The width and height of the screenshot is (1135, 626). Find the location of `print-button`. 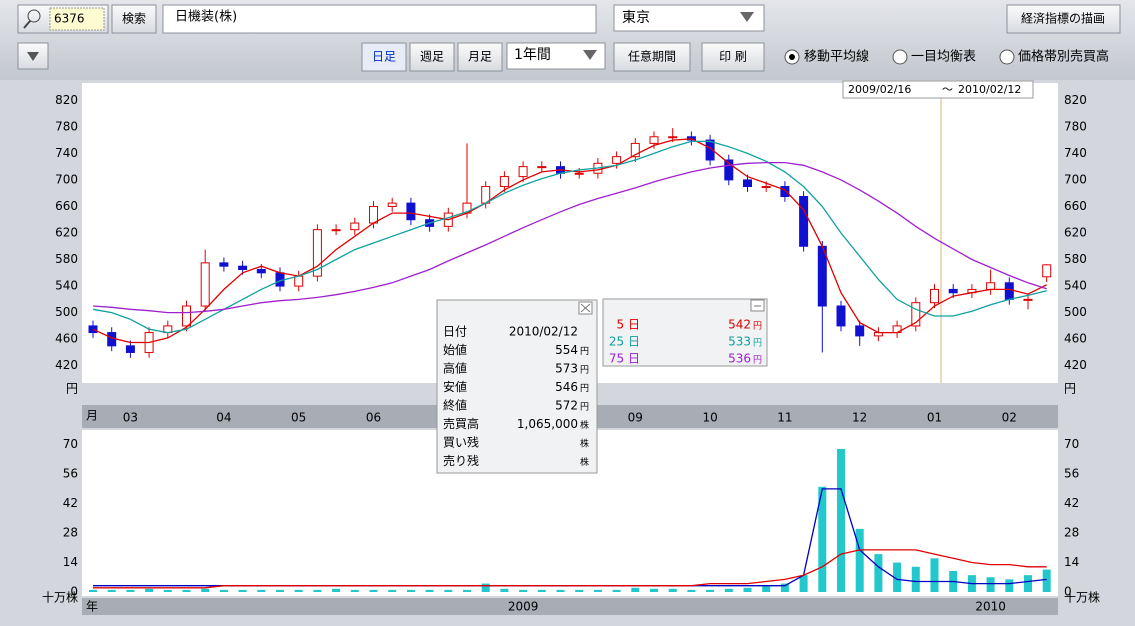

print-button is located at coordinates (733, 57).